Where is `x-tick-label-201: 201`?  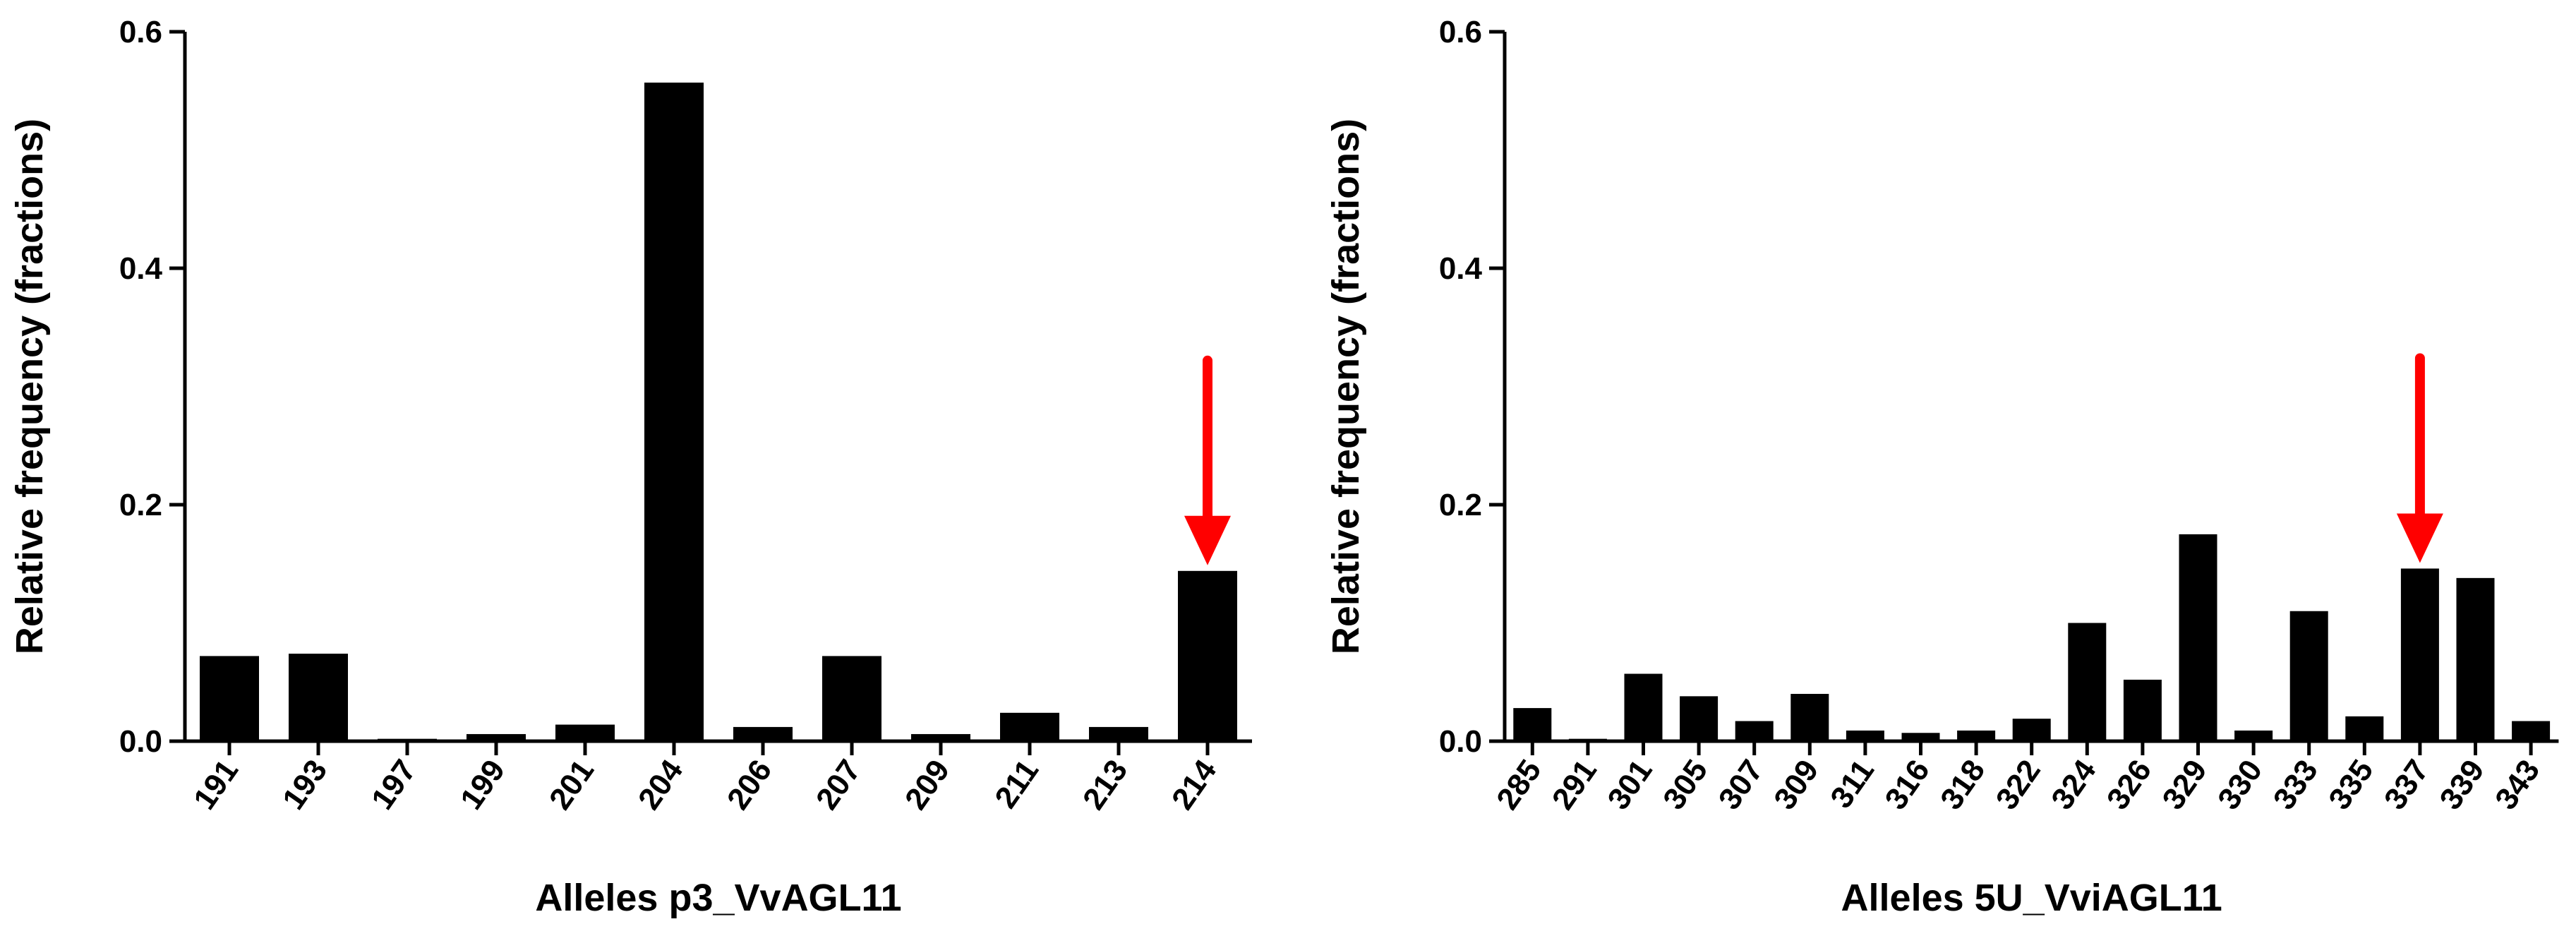
x-tick-label-201: 201 is located at coordinates (572, 785).